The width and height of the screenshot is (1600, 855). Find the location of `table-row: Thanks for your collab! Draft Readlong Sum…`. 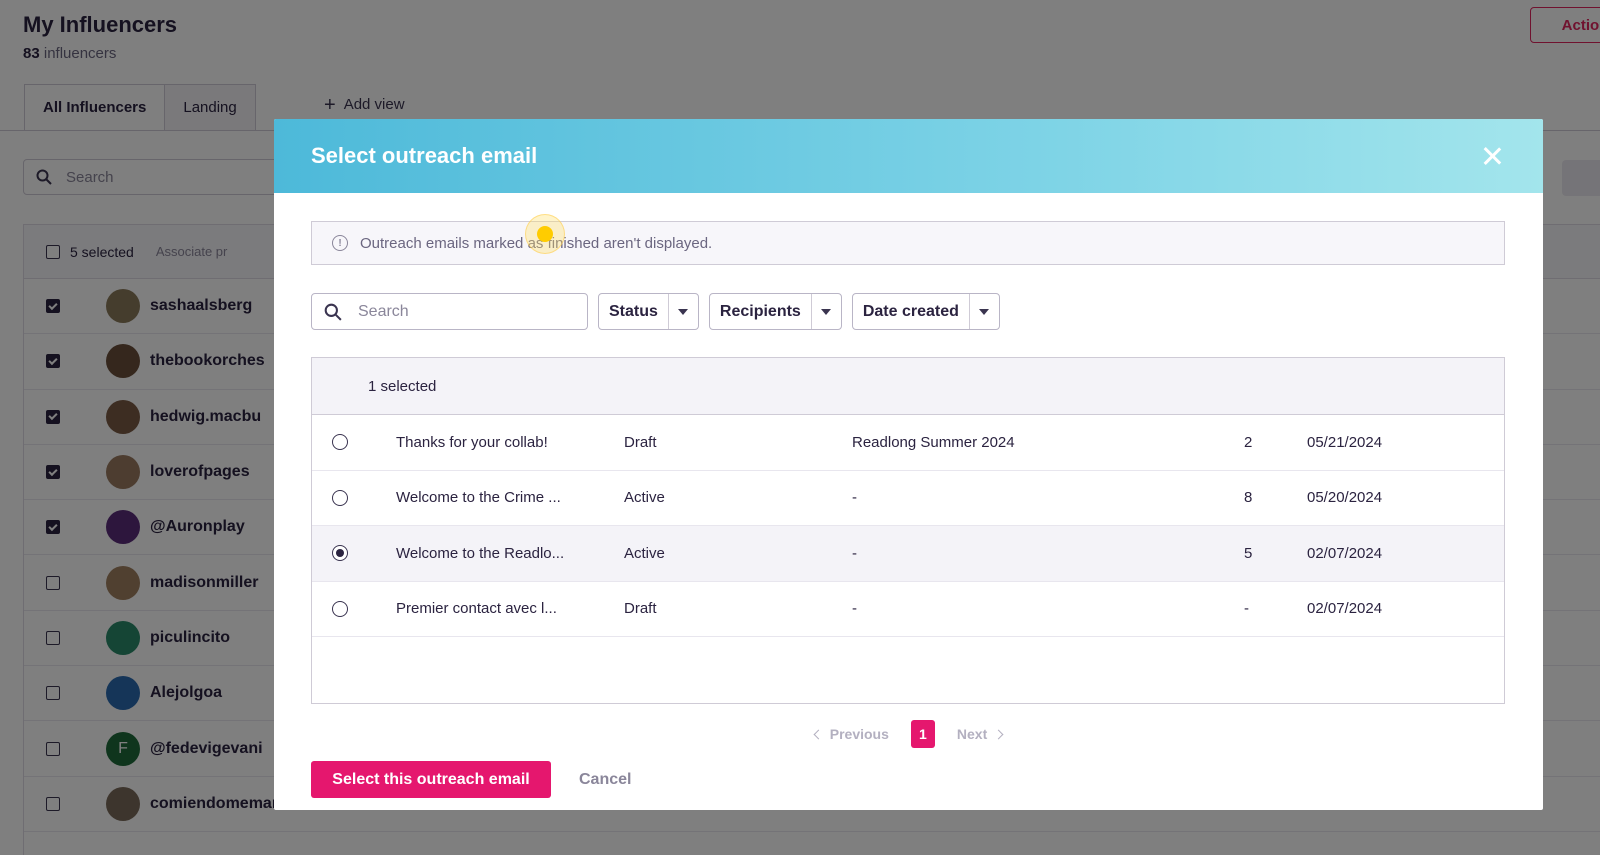

table-row: Thanks for your collab! Draft Readlong Sum… is located at coordinates (908, 443).